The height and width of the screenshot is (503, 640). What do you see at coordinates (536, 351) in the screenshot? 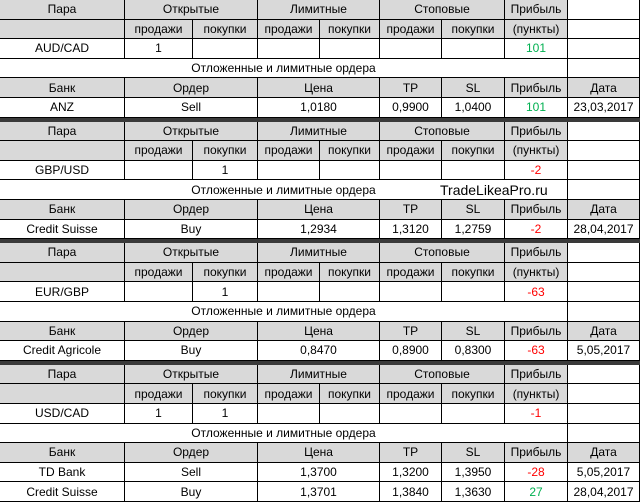
I see `profit-cell: -63` at bounding box center [536, 351].